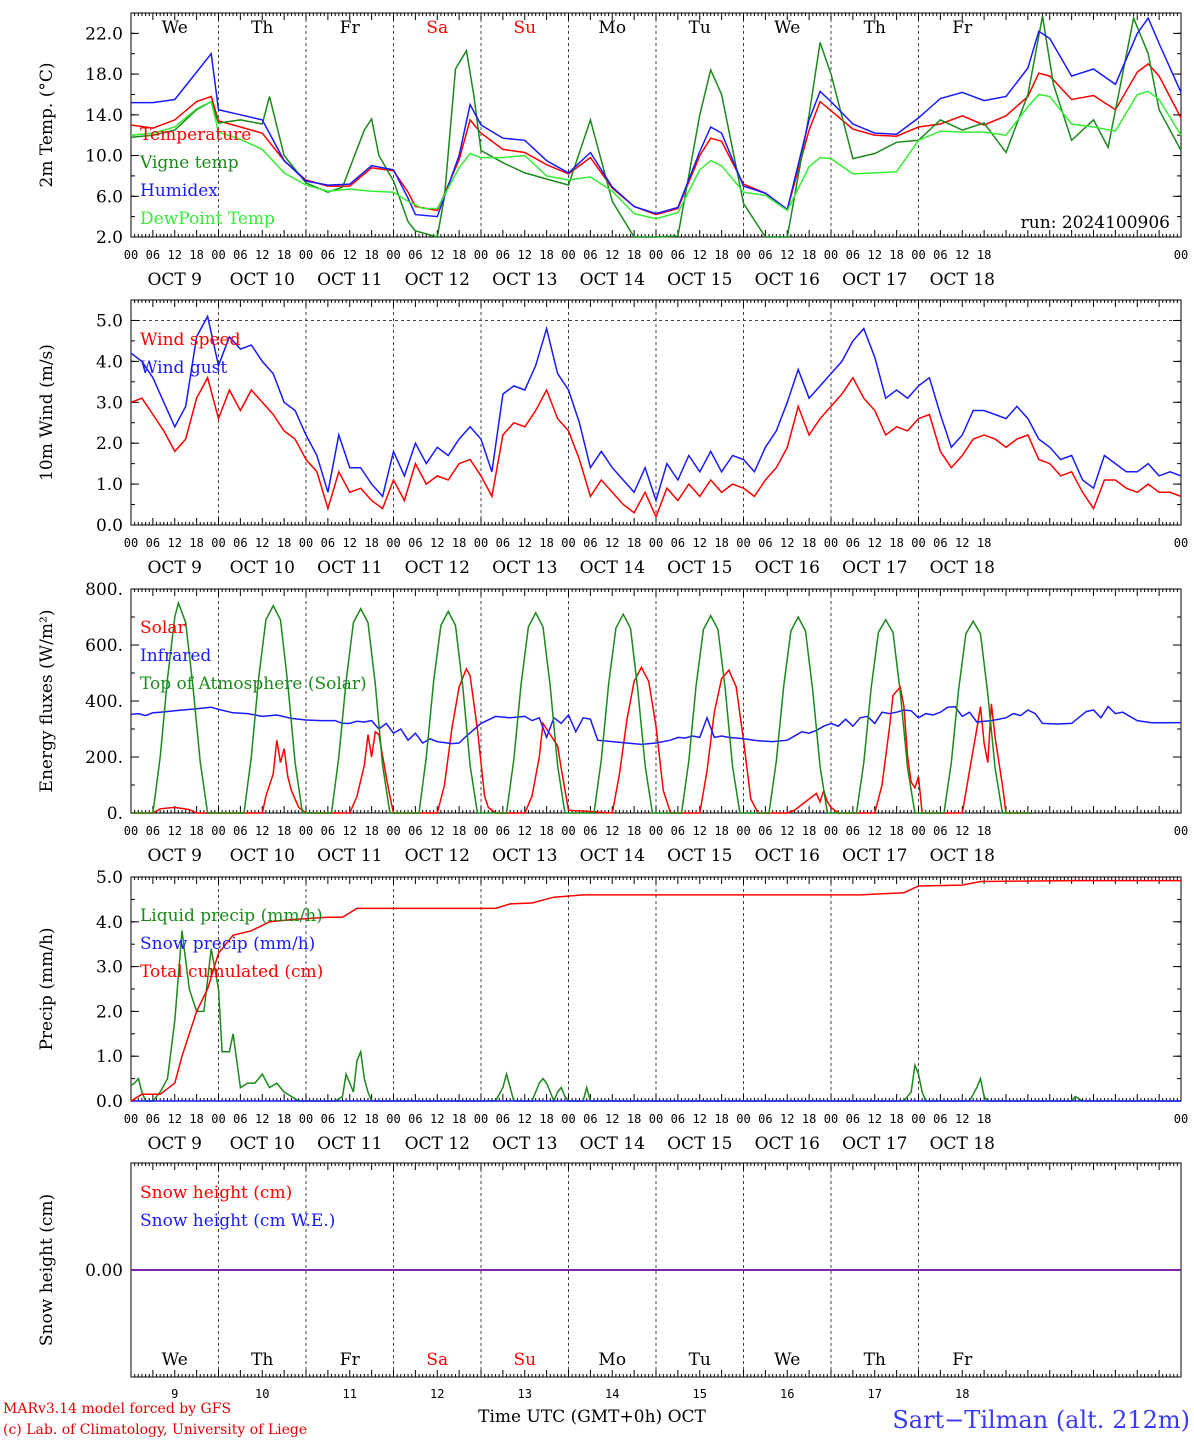 This screenshot has width=1194, height=1440. What do you see at coordinates (350, 28) in the screenshot?
I see `day-label: Fr` at bounding box center [350, 28].